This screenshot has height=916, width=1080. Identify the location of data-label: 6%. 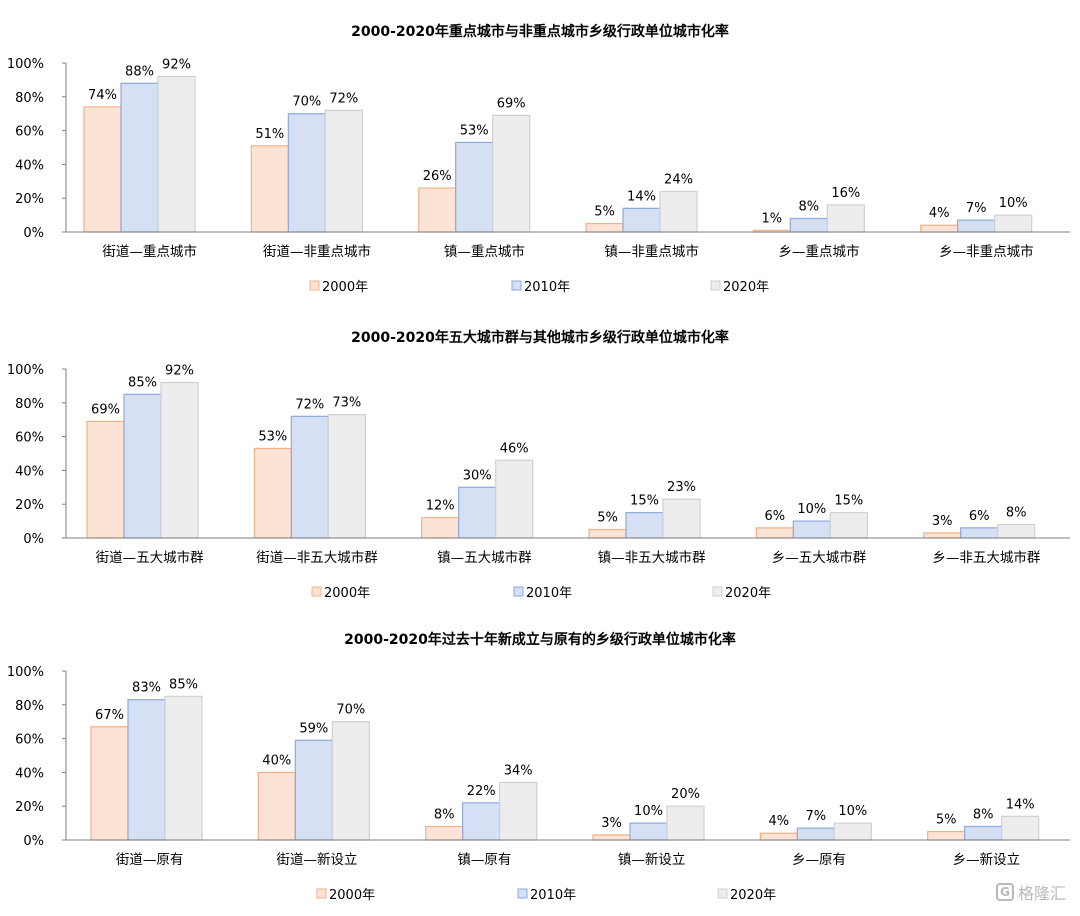
(979, 516).